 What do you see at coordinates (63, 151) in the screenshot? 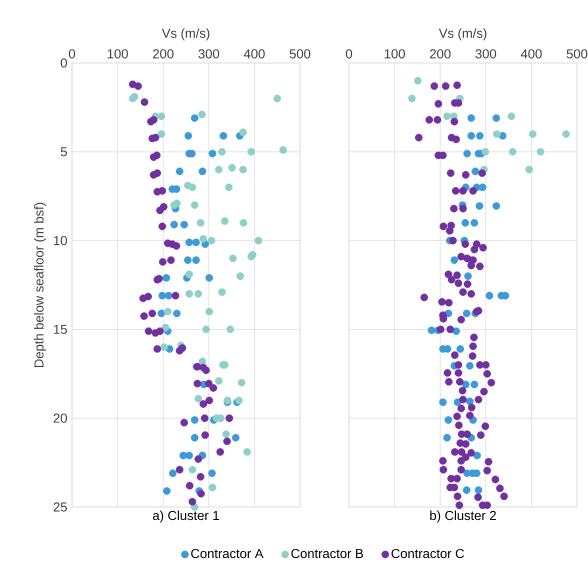
I see `y-tick-label: 5` at bounding box center [63, 151].